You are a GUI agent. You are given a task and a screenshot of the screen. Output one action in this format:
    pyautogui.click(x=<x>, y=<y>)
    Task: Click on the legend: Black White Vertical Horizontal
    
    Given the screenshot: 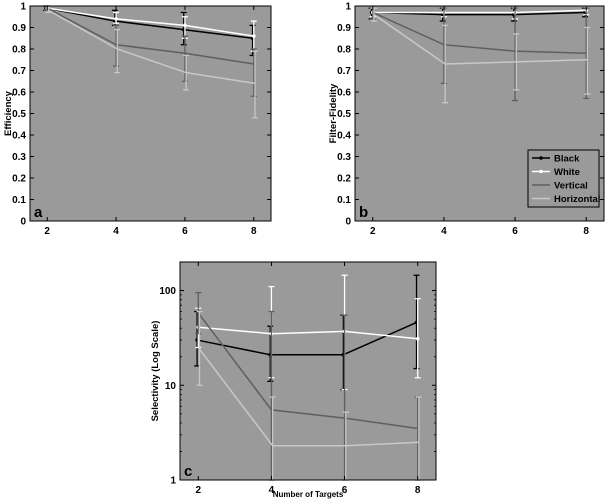 What is the action you would take?
    pyautogui.click(x=563, y=178)
    